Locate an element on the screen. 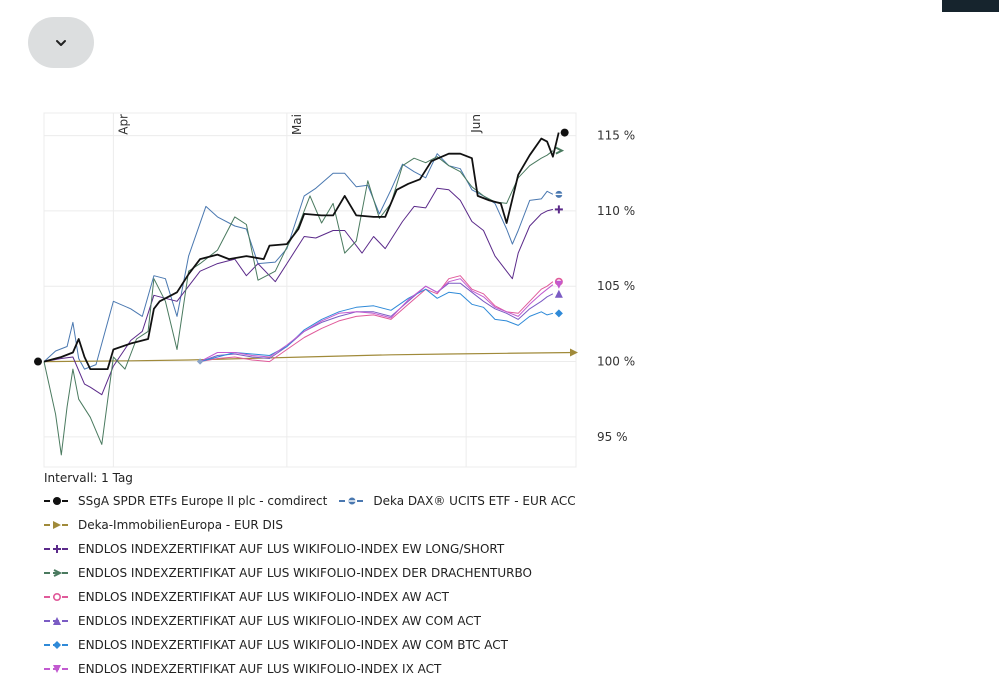 The image size is (999, 681). y-tick-label: 100 % is located at coordinates (616, 362).